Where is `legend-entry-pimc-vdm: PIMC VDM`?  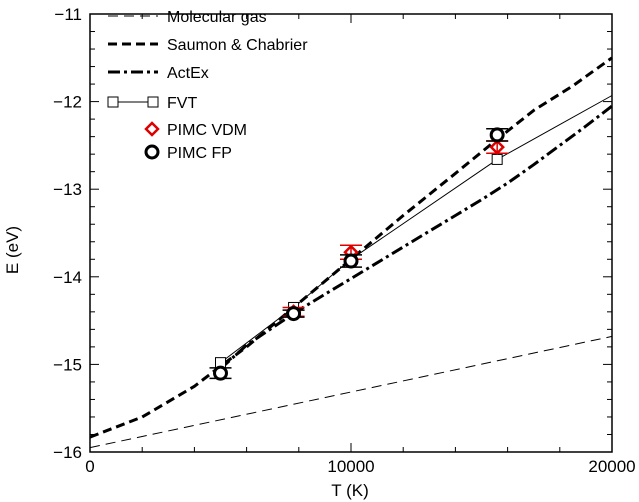
legend-entry-pimc-vdm: PIMC VDM is located at coordinates (195, 130).